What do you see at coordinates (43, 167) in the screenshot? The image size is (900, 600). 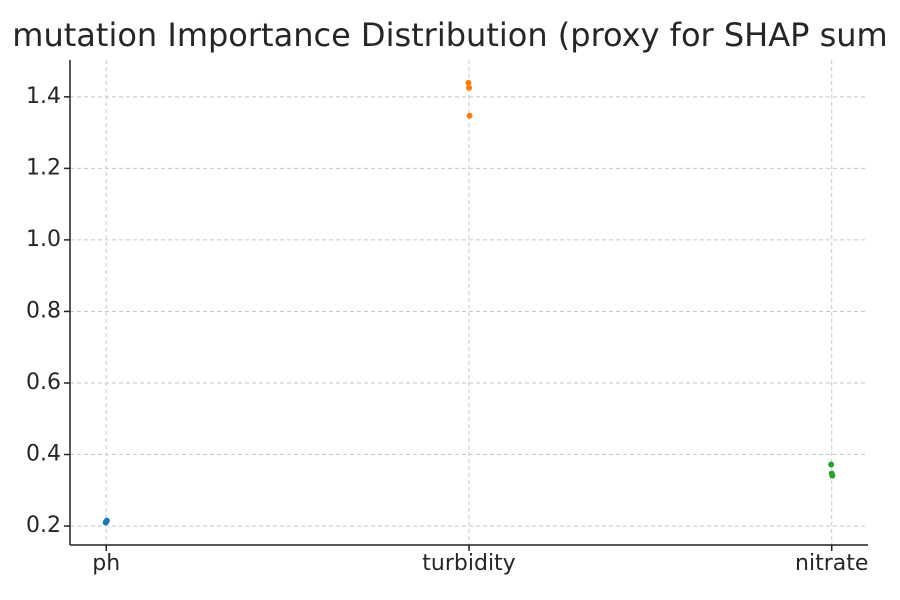 I see `y-tick-label: 1.2` at bounding box center [43, 167].